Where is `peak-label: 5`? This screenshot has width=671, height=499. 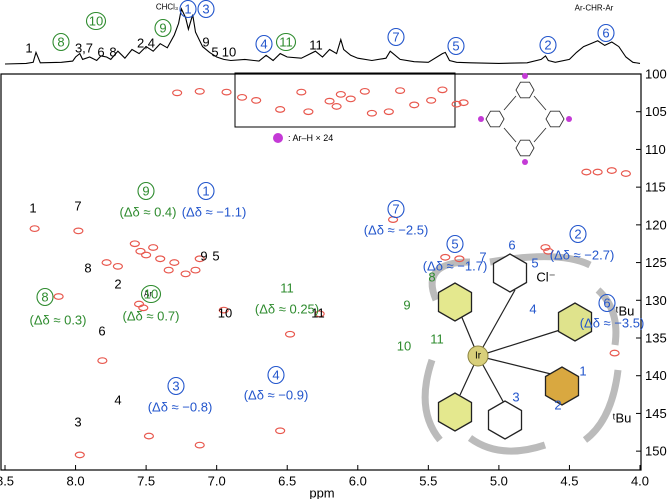 peak-label: 5 is located at coordinates (454, 244).